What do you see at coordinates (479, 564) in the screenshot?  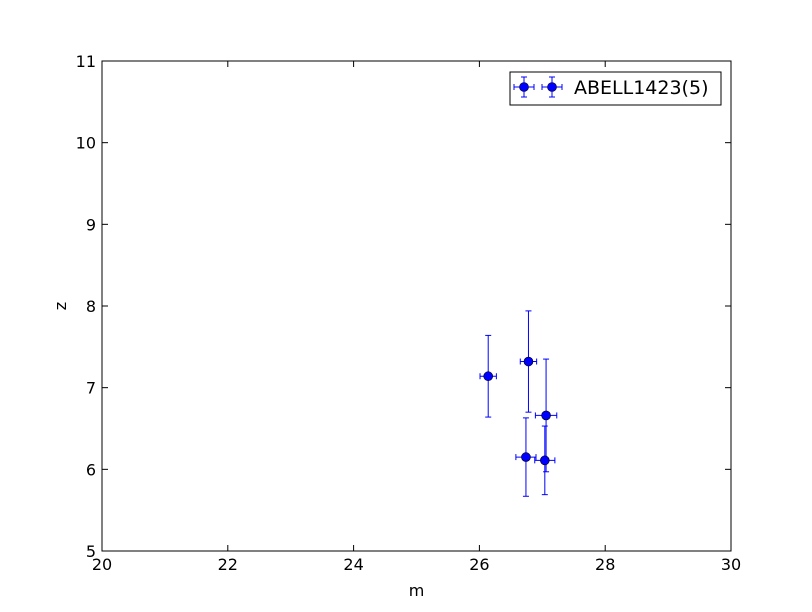 I see `x-tick-label: 26` at bounding box center [479, 564].